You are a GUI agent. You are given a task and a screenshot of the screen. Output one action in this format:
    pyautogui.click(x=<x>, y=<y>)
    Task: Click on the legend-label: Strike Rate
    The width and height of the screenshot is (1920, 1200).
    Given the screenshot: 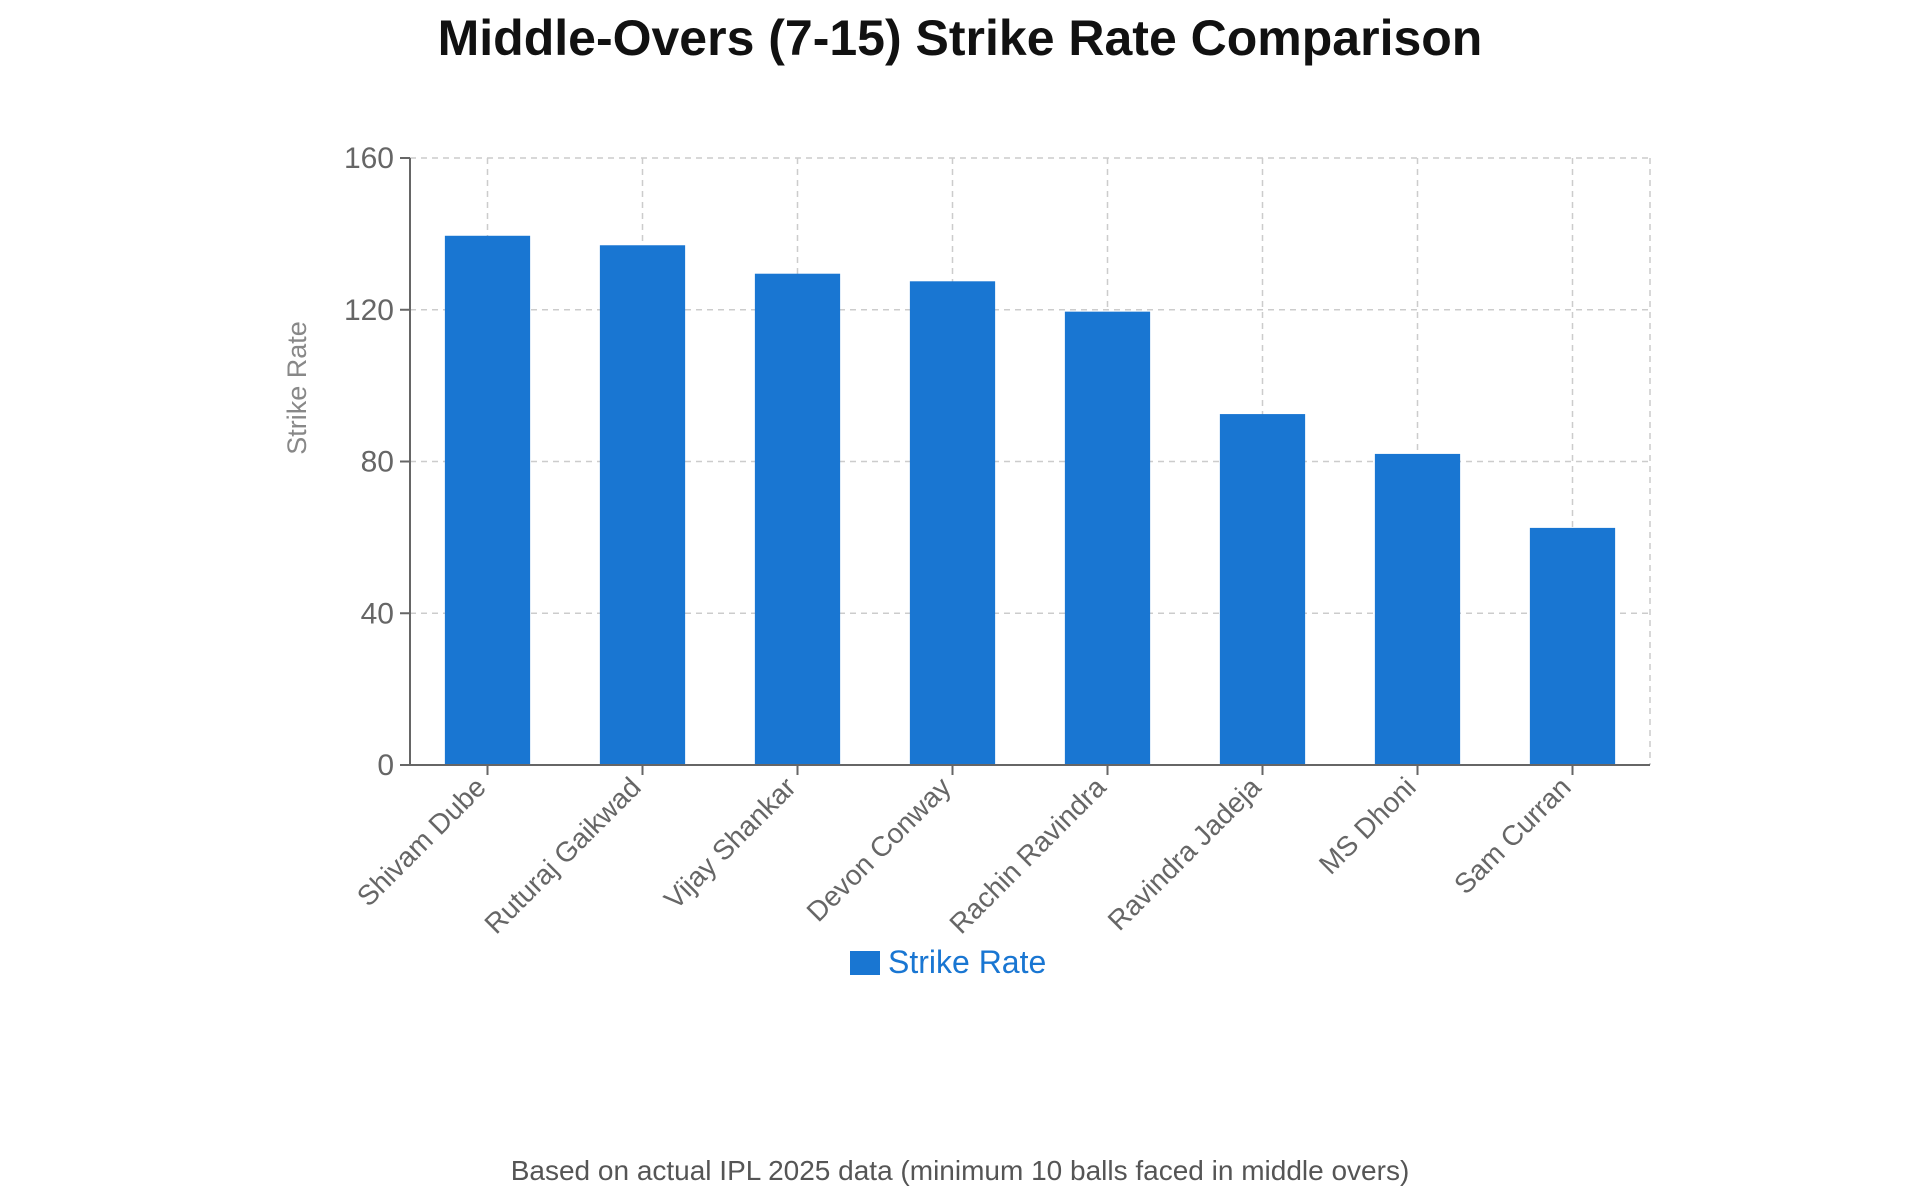 What is the action you would take?
    pyautogui.click(x=967, y=962)
    